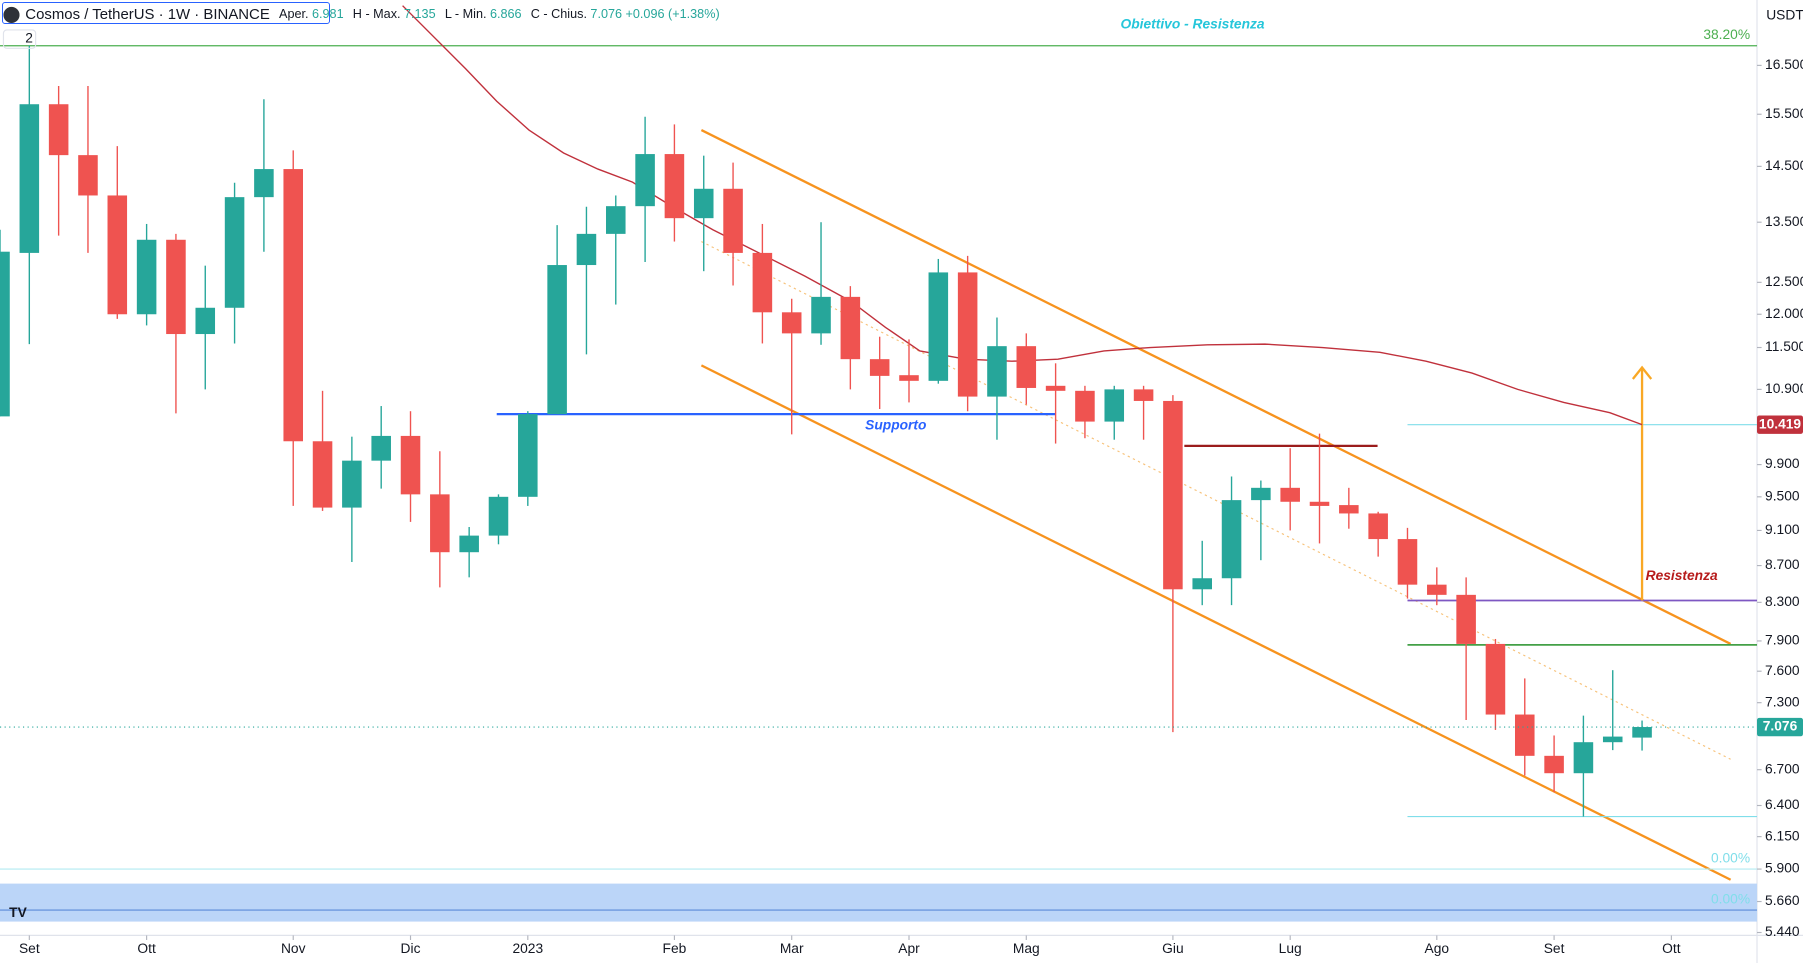 The image size is (1803, 968). I want to click on y-tick-label: 5.440, so click(1782, 931).